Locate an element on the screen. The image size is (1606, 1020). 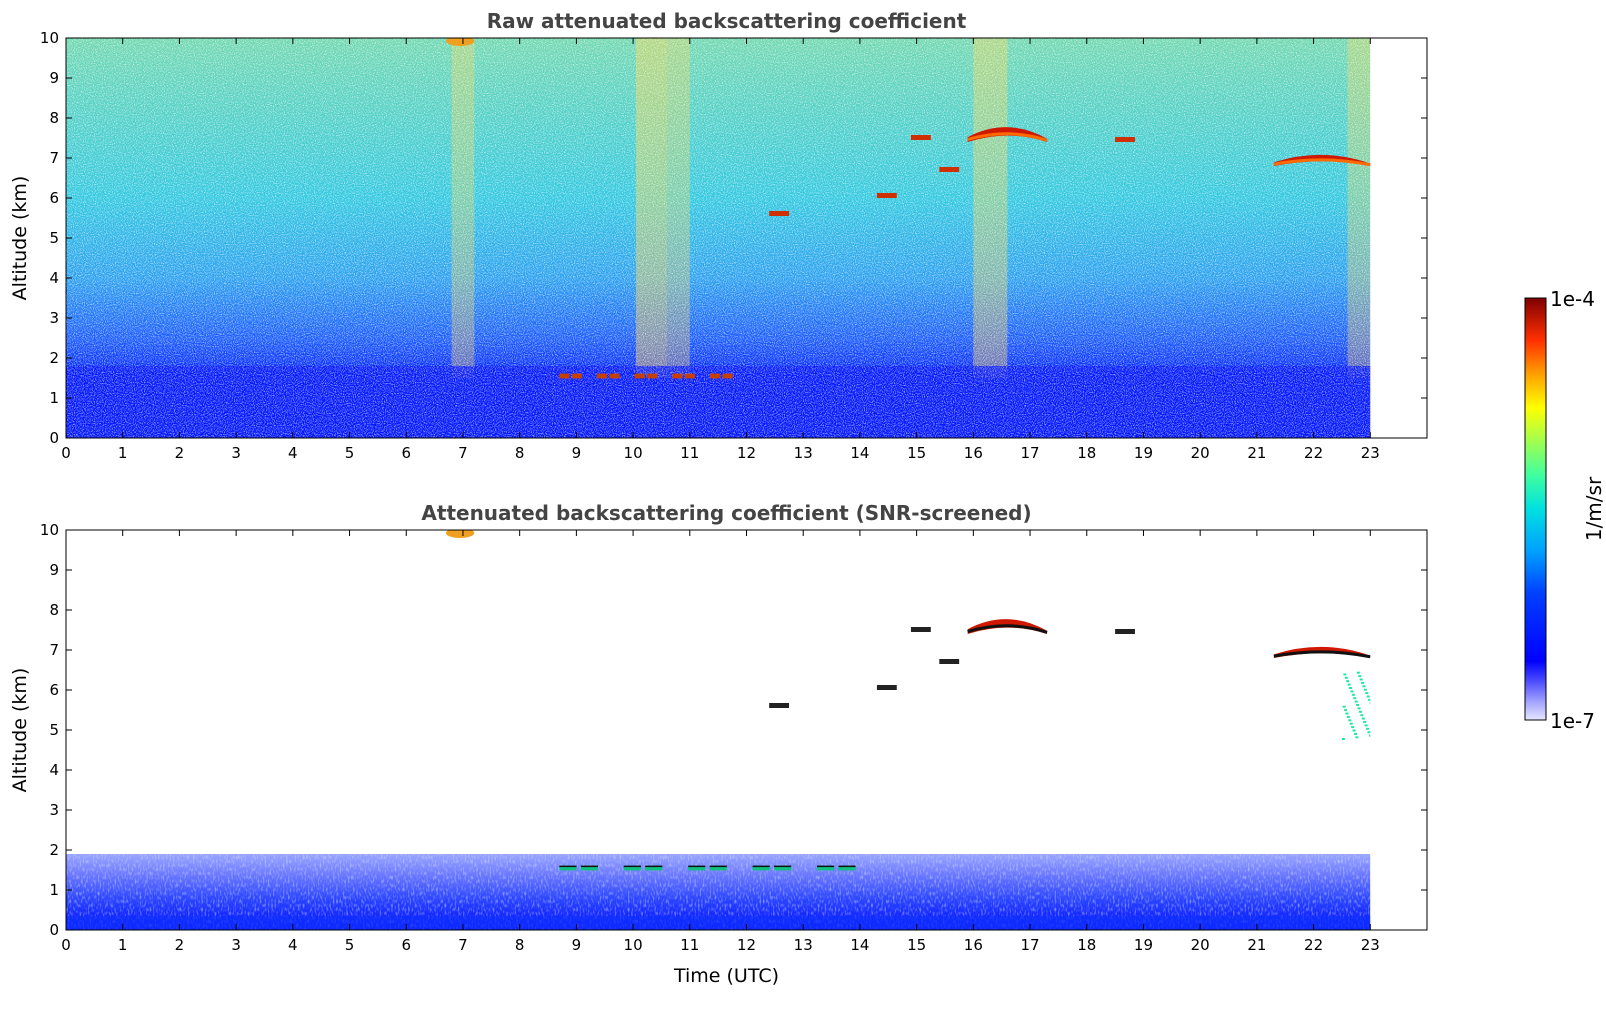
x-tick-label: 9 is located at coordinates (577, 453).